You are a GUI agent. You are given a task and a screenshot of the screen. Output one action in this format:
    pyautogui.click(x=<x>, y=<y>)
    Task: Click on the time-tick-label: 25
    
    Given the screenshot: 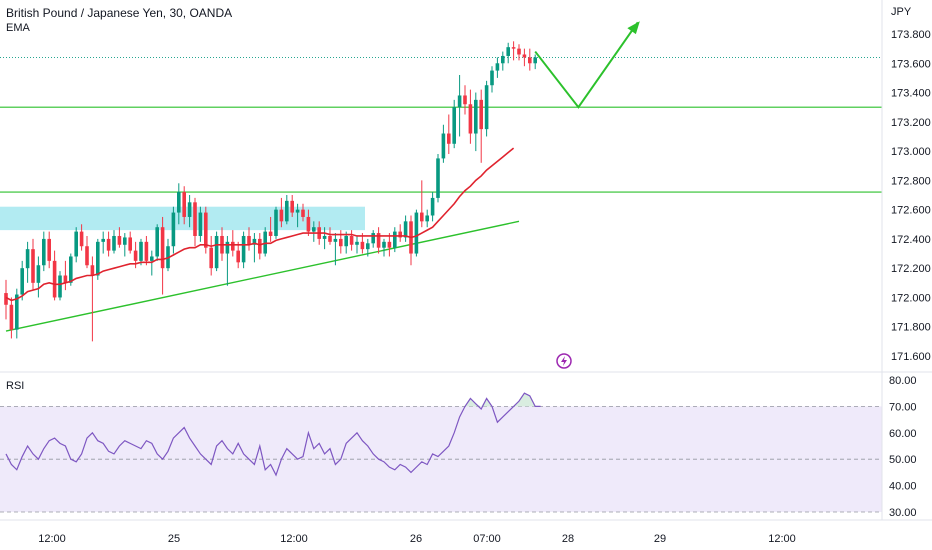 What is the action you would take?
    pyautogui.click(x=174, y=539)
    